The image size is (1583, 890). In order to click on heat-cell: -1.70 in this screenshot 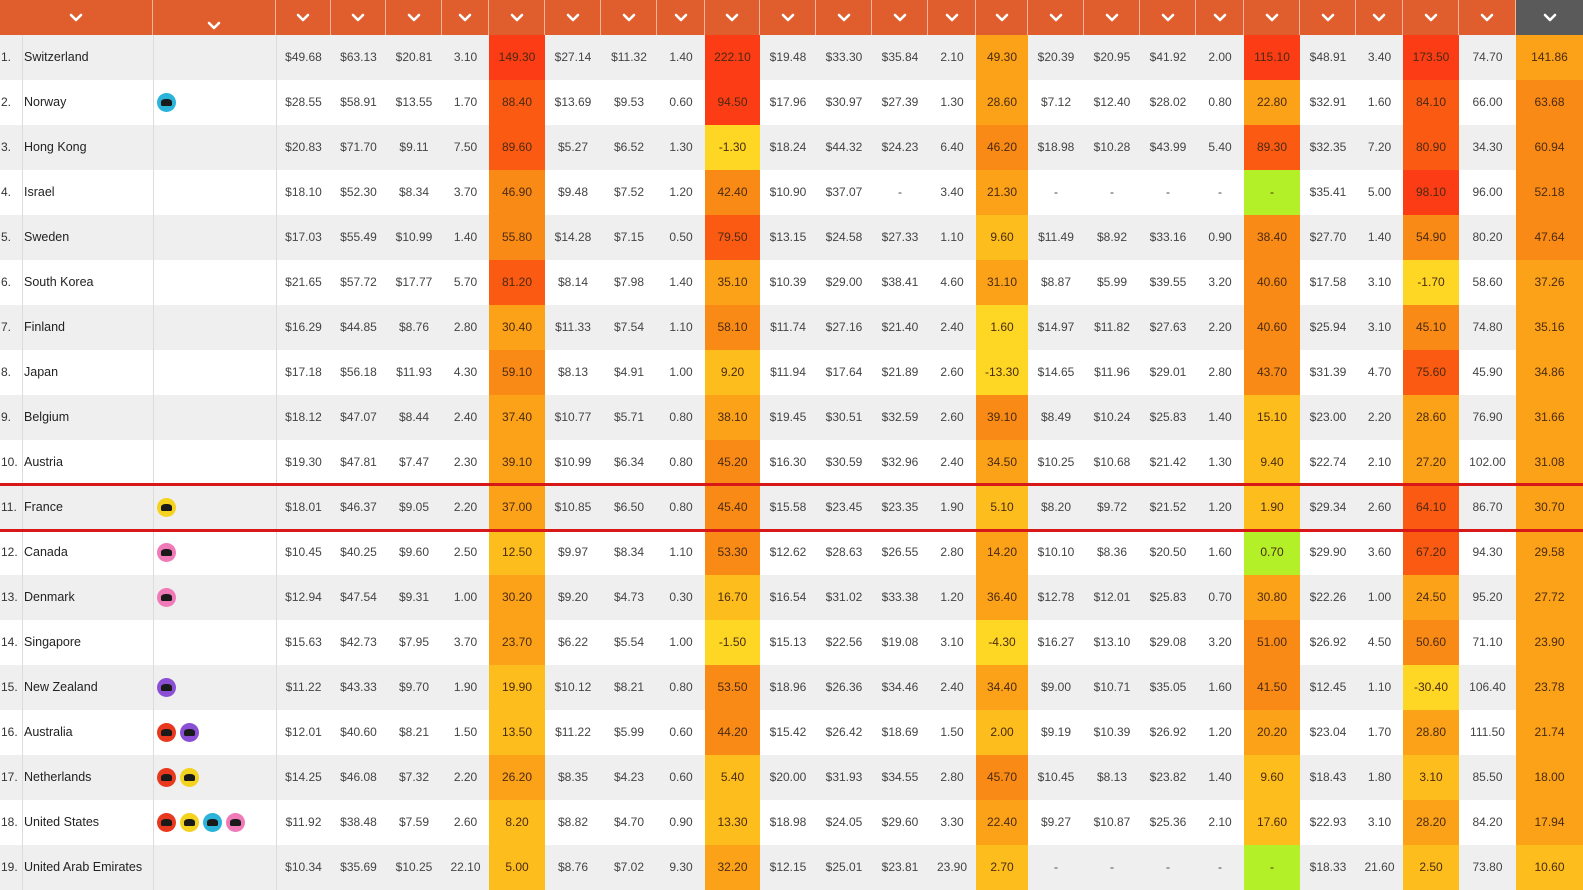, I will do `click(1431, 282)`.